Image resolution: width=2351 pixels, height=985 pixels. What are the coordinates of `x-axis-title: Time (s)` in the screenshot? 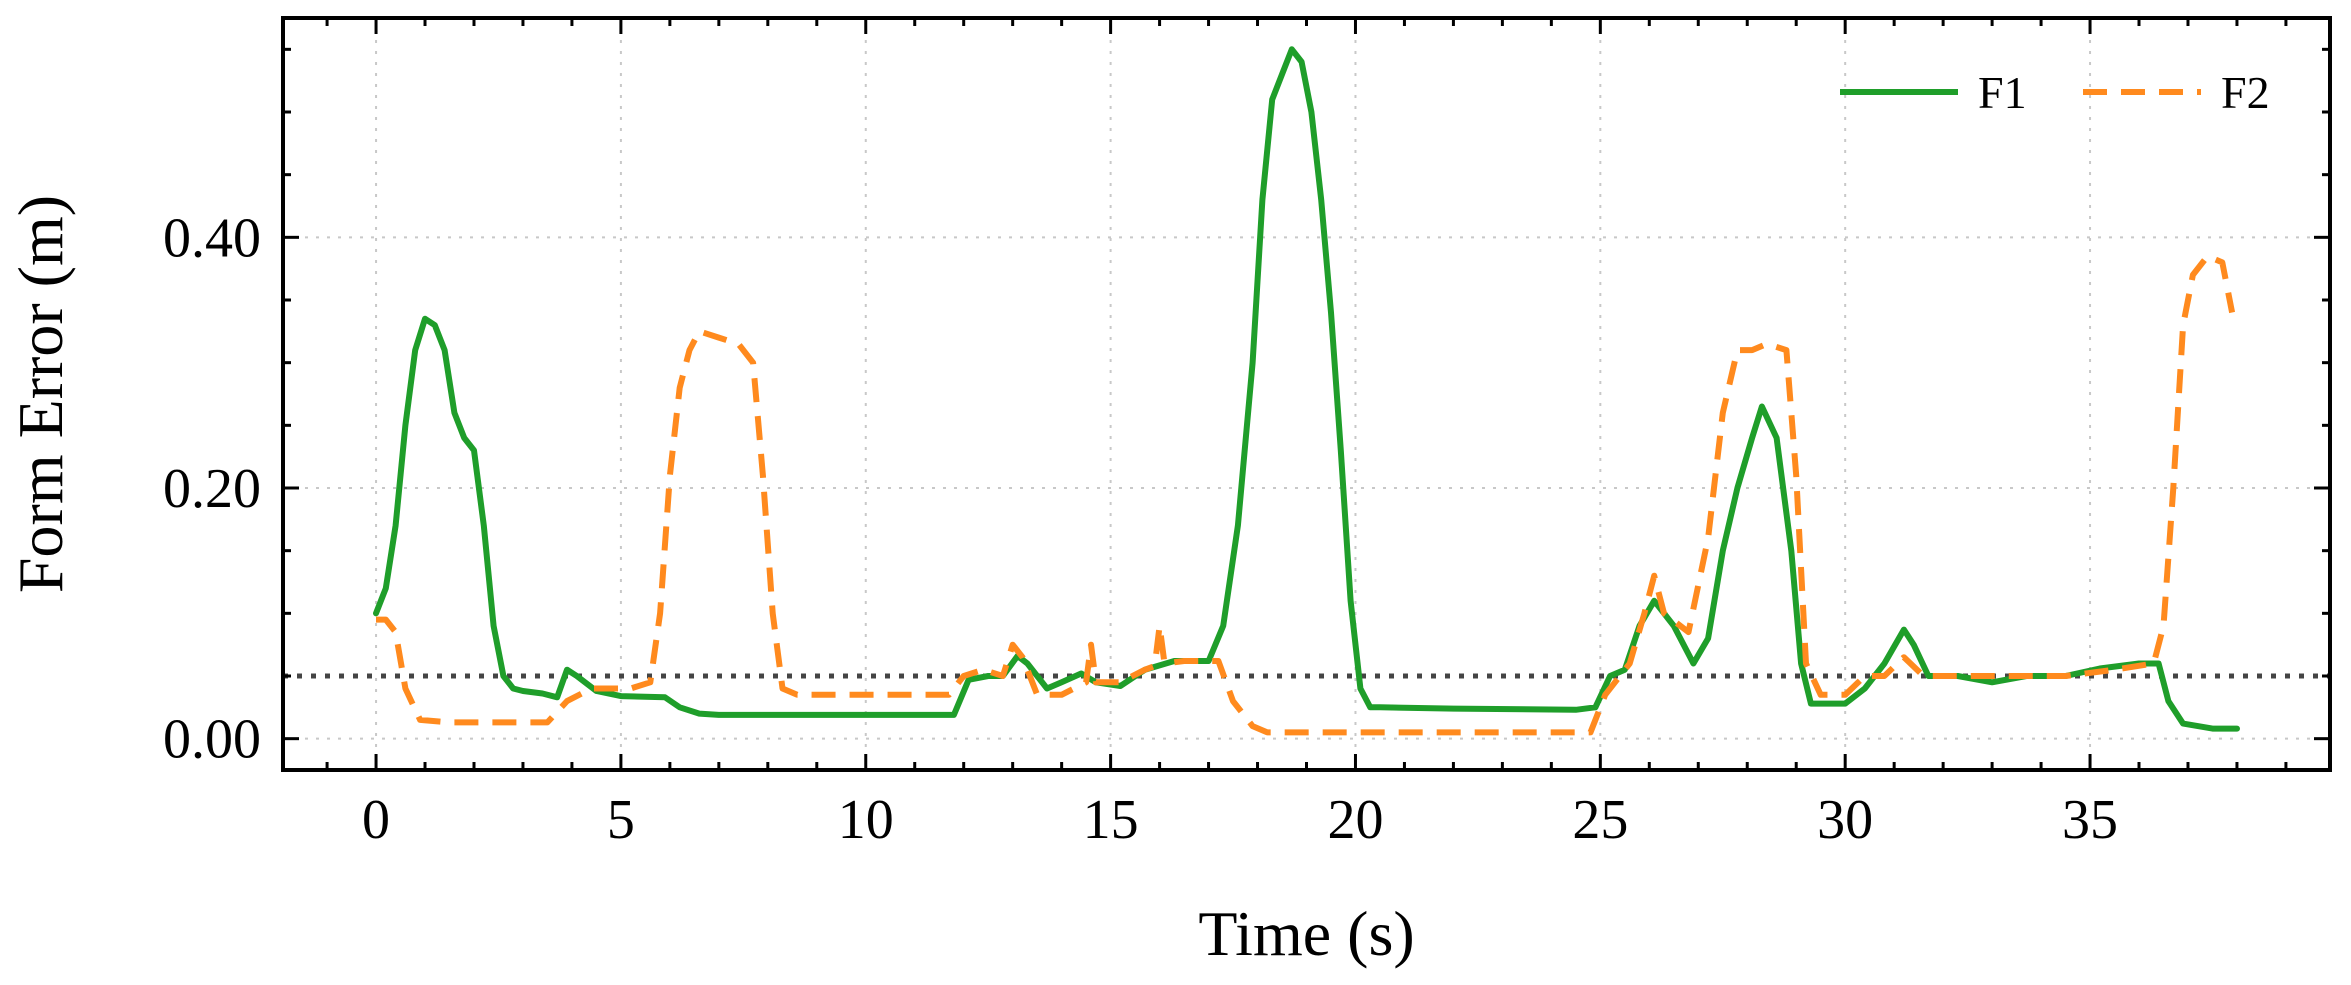 It's located at (1306, 933).